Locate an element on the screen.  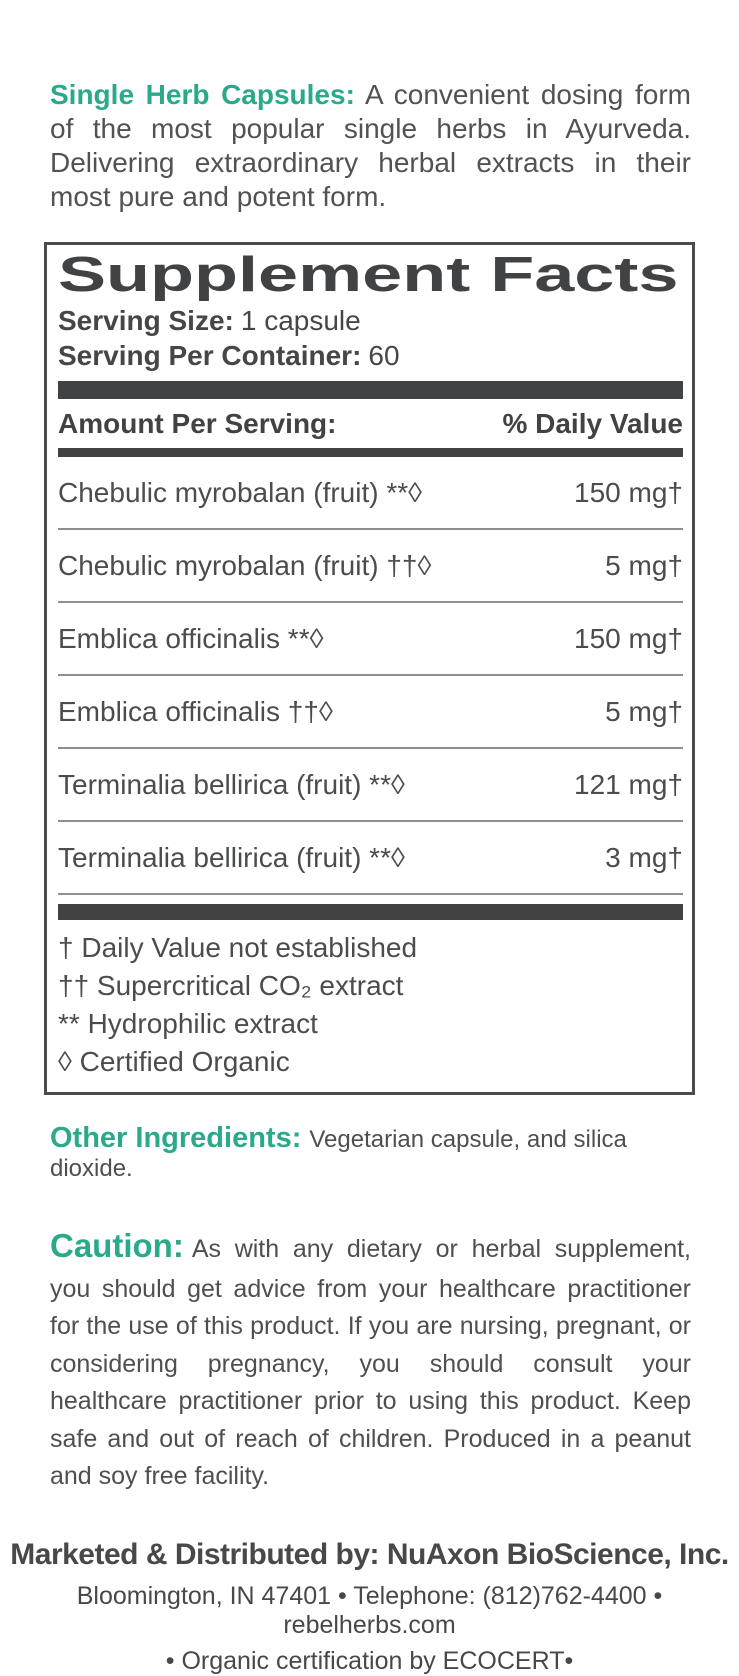
table-column-header: Amount Per Serving: % Daily Value is located at coordinates (370, 423).